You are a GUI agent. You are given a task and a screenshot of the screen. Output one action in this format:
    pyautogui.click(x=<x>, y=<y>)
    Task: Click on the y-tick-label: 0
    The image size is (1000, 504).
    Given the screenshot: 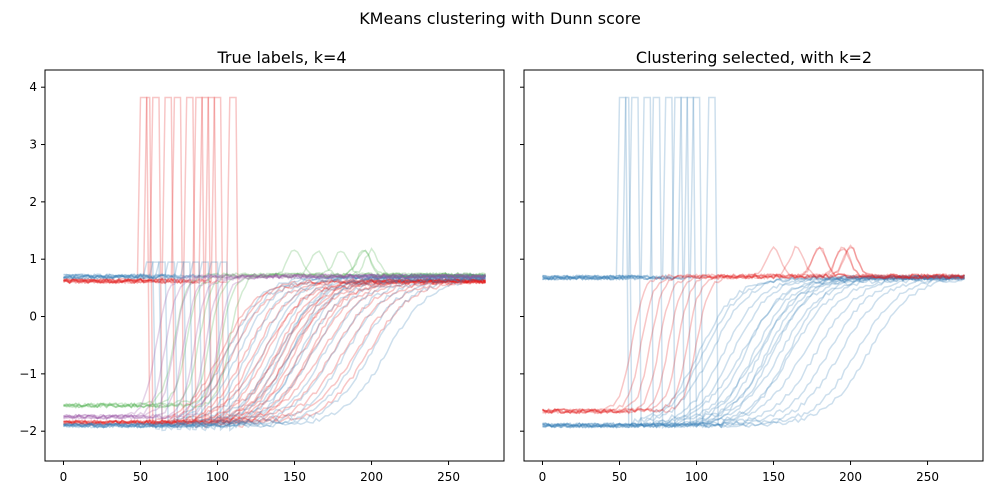 What is the action you would take?
    pyautogui.click(x=33, y=317)
    